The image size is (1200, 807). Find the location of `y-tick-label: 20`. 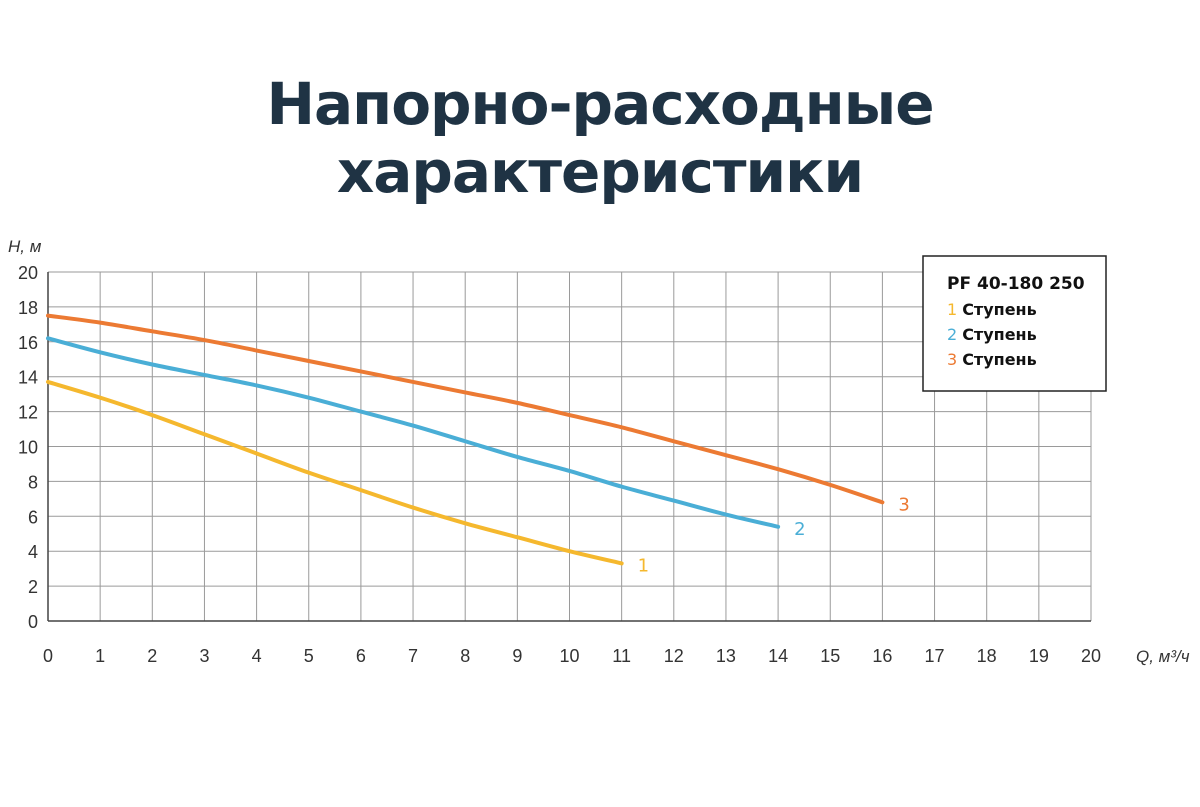

y-tick-label: 20 is located at coordinates (28, 273).